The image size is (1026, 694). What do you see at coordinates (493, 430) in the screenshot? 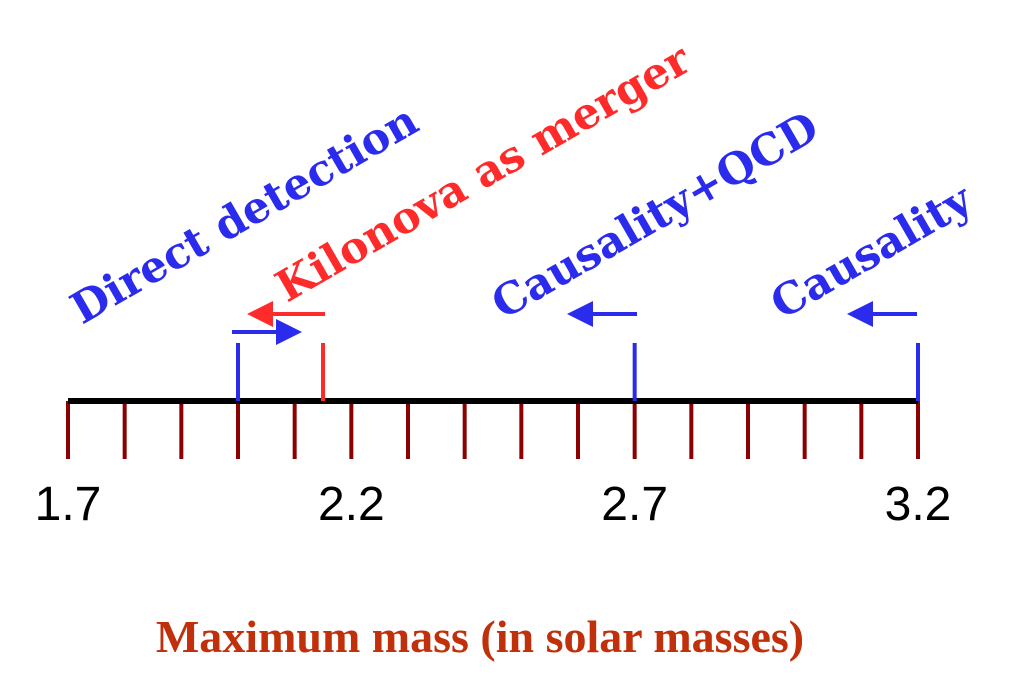
I see `axis-ticks` at bounding box center [493, 430].